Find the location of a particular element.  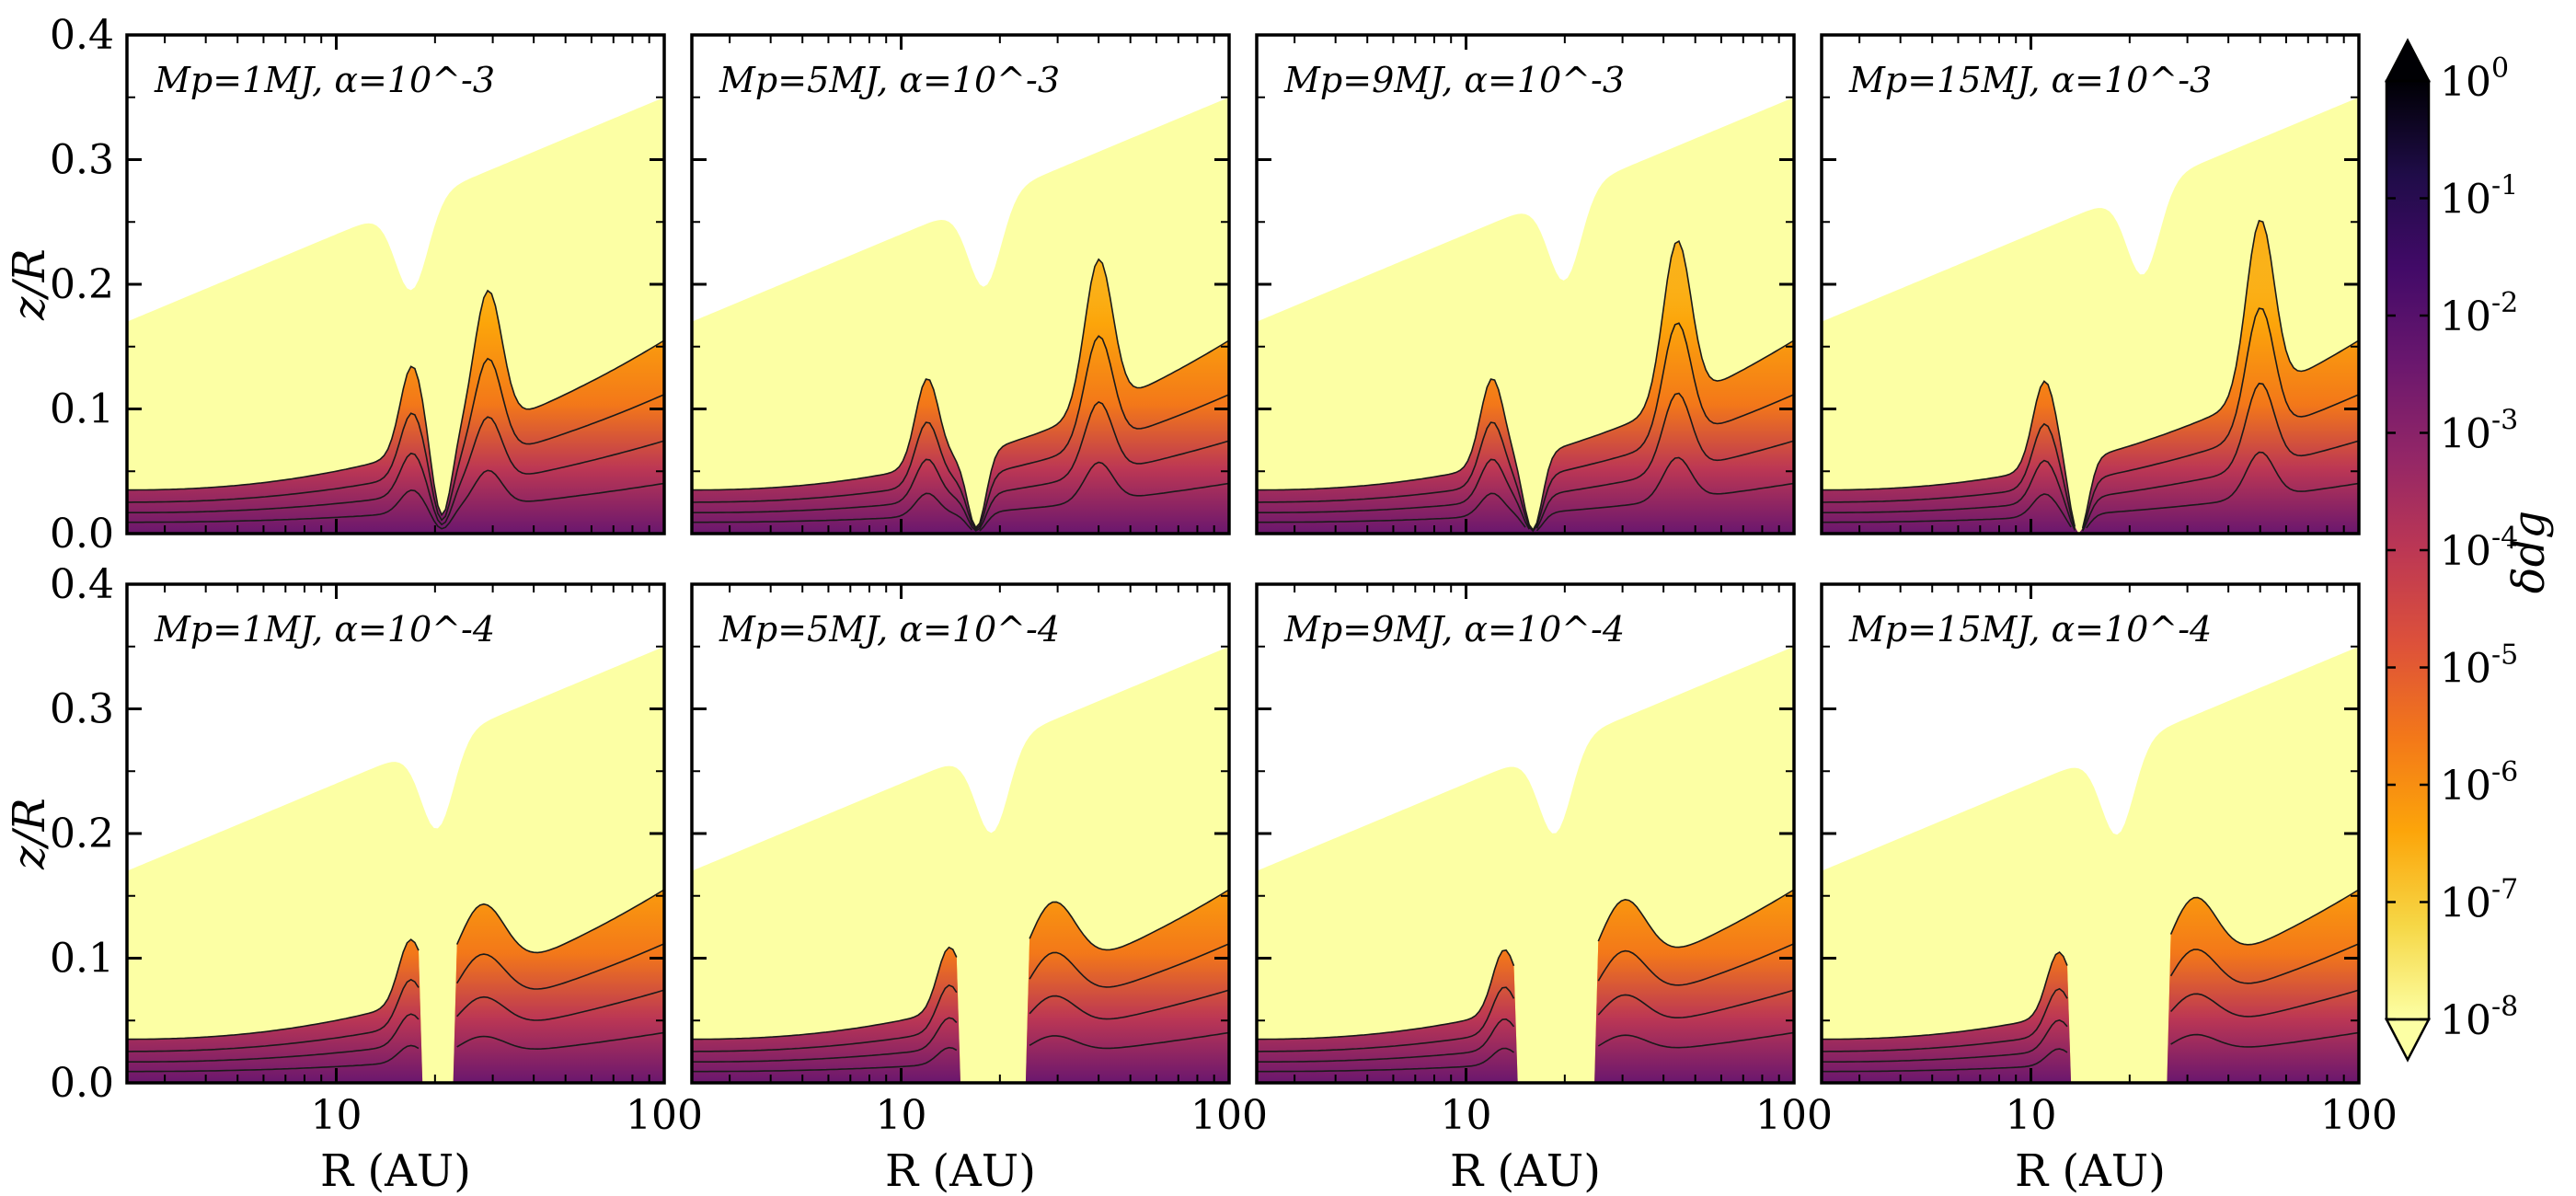

colorbar-tick-label: 10⁰ is located at coordinates (2474, 79).